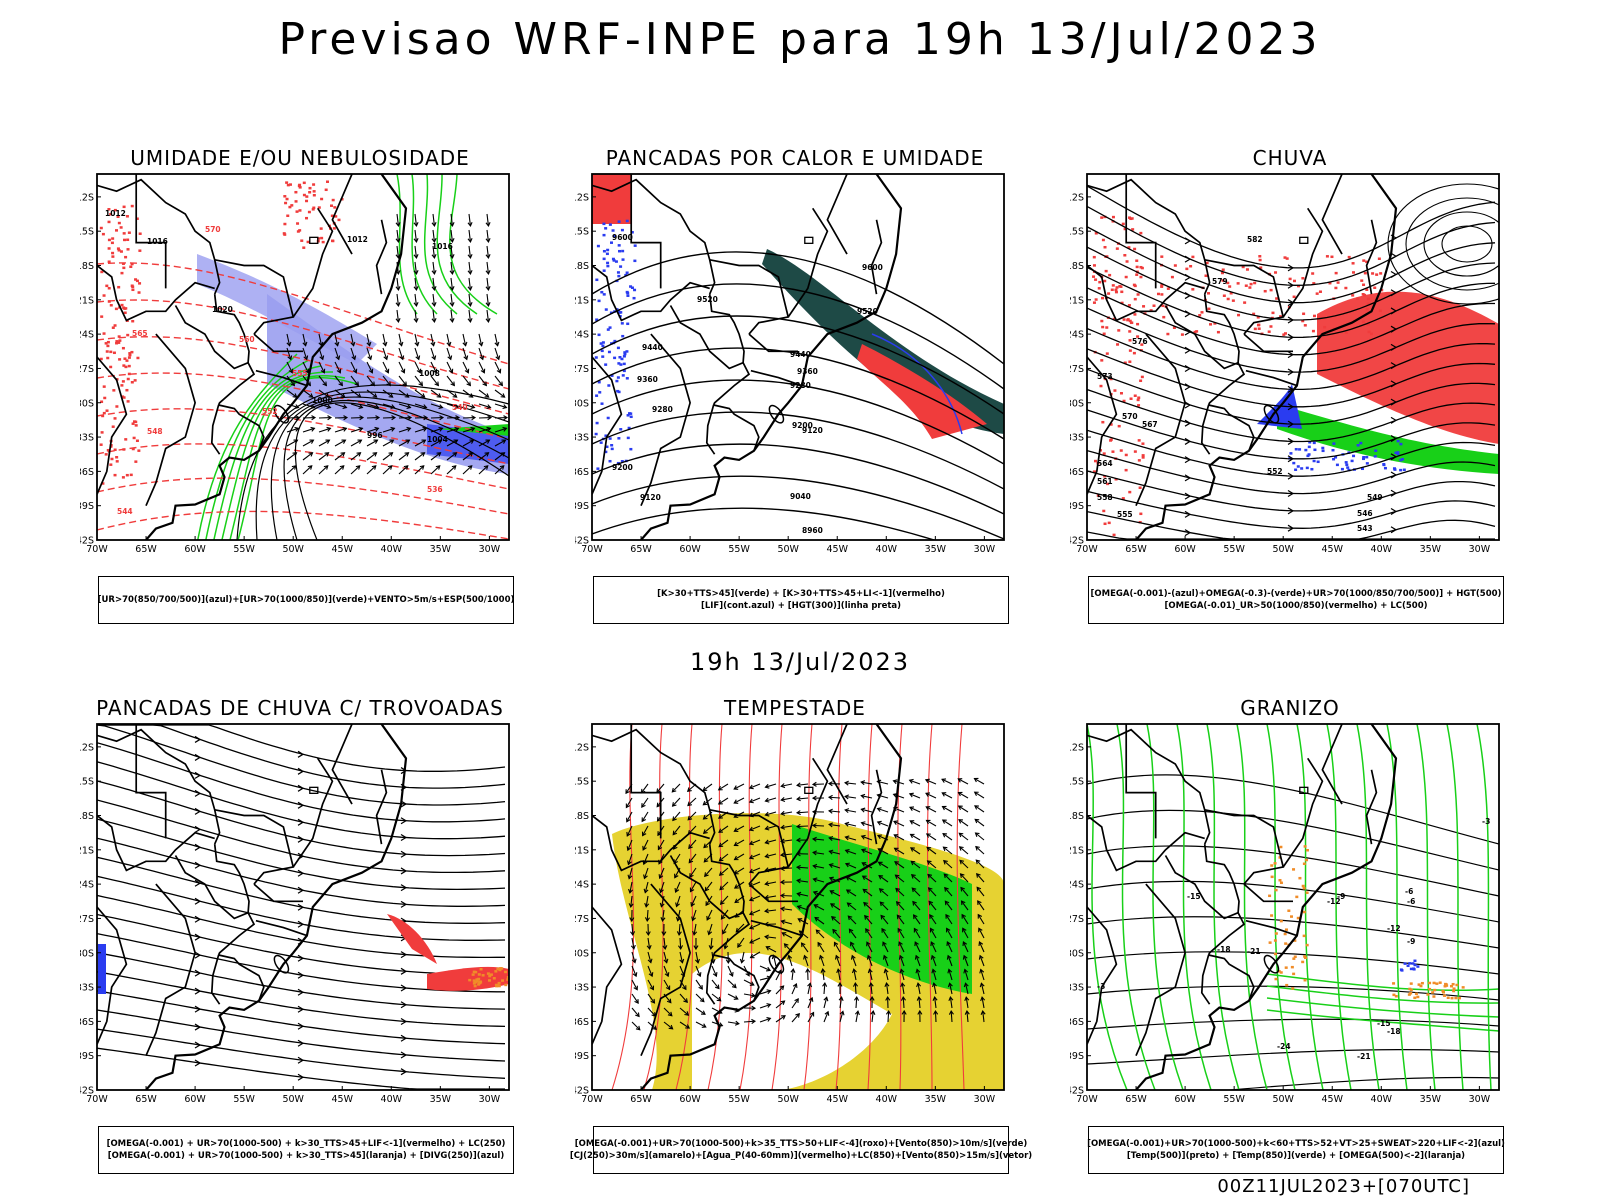 This screenshot has width=1600, height=1200. What do you see at coordinates (87, 403) in the screenshot?
I see `lat-tick-label: 30S` at bounding box center [87, 403].